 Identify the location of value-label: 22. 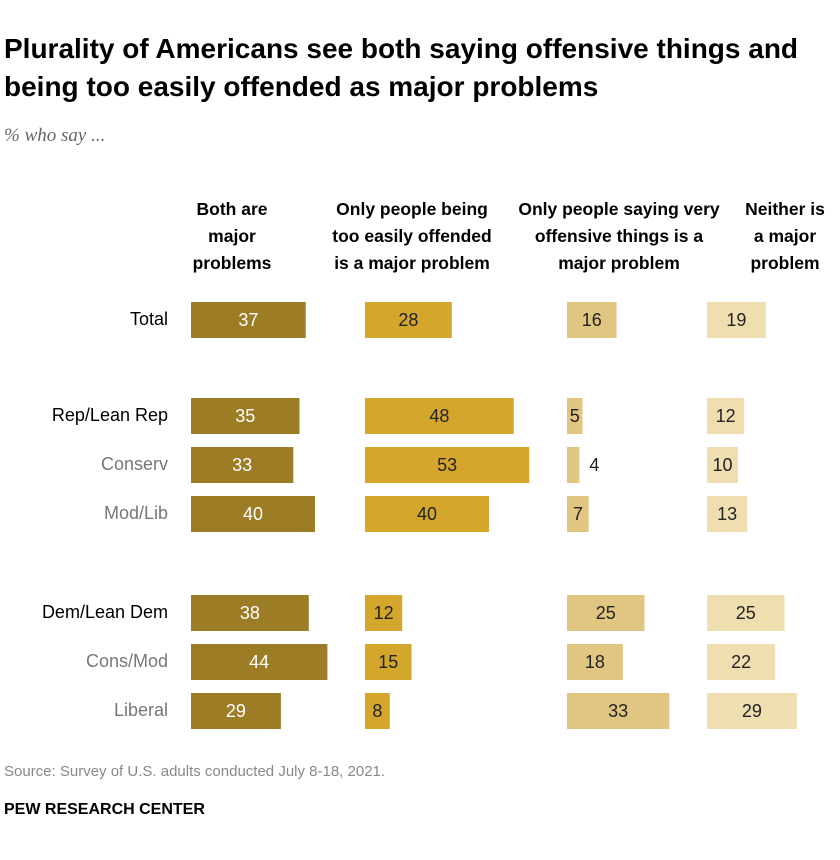
(741, 662).